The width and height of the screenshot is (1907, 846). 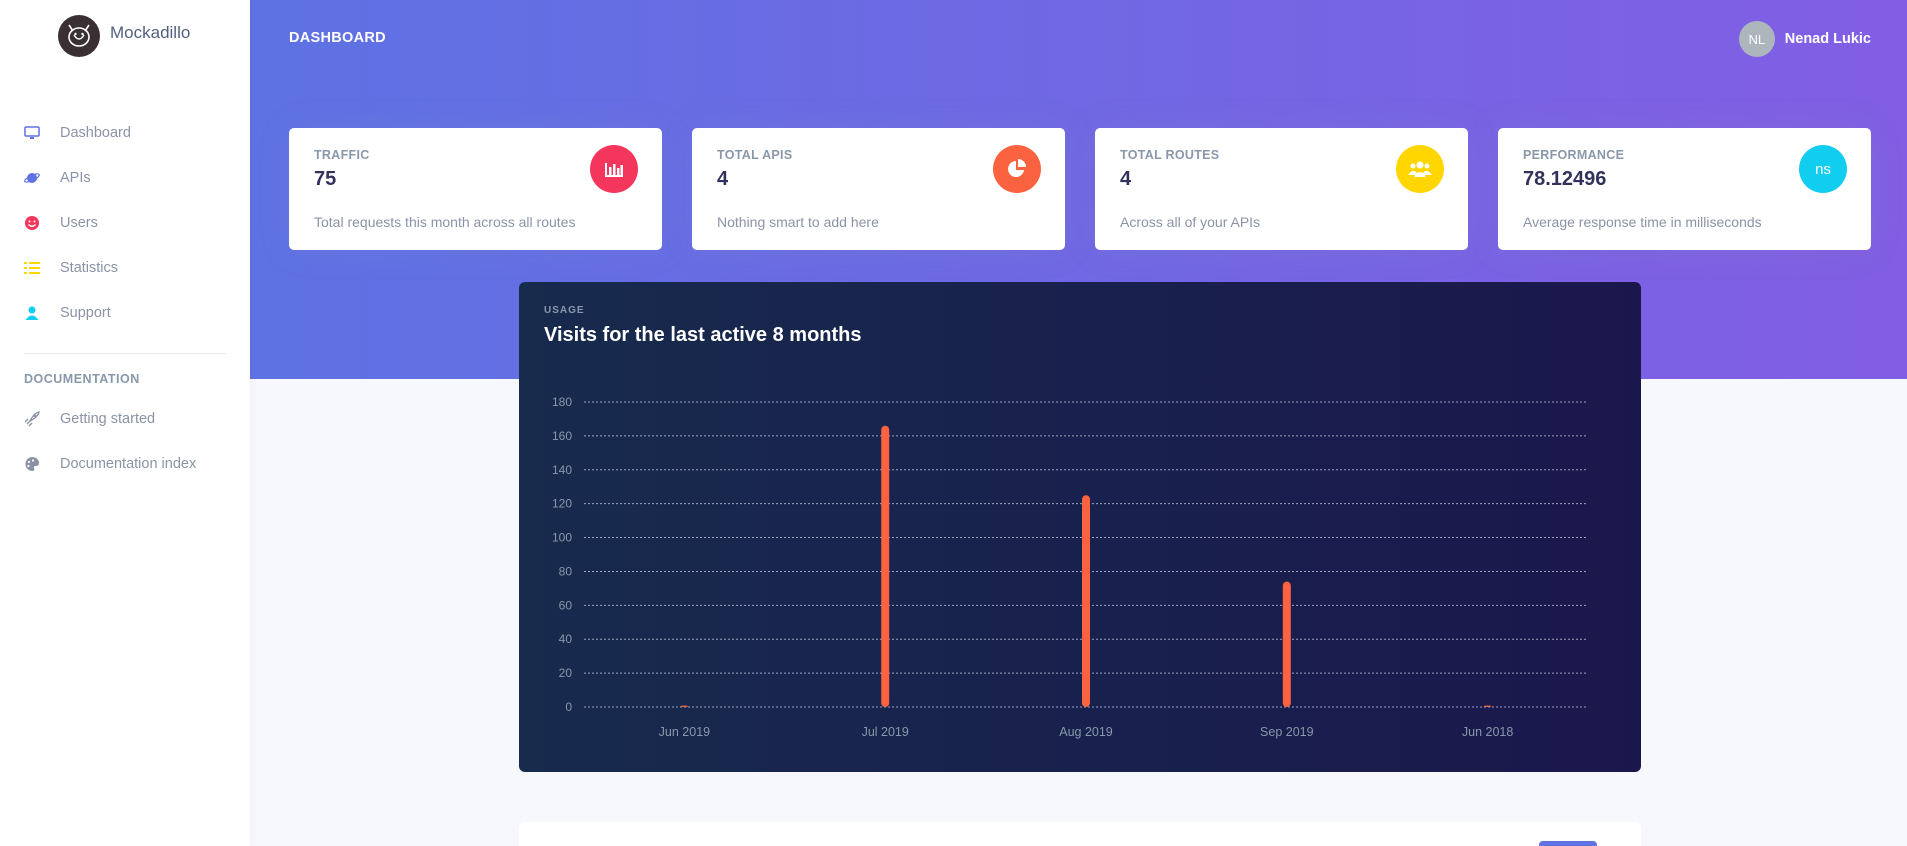 What do you see at coordinates (1642, 222) in the screenshot?
I see `card-description: Average response time in milliseconds` at bounding box center [1642, 222].